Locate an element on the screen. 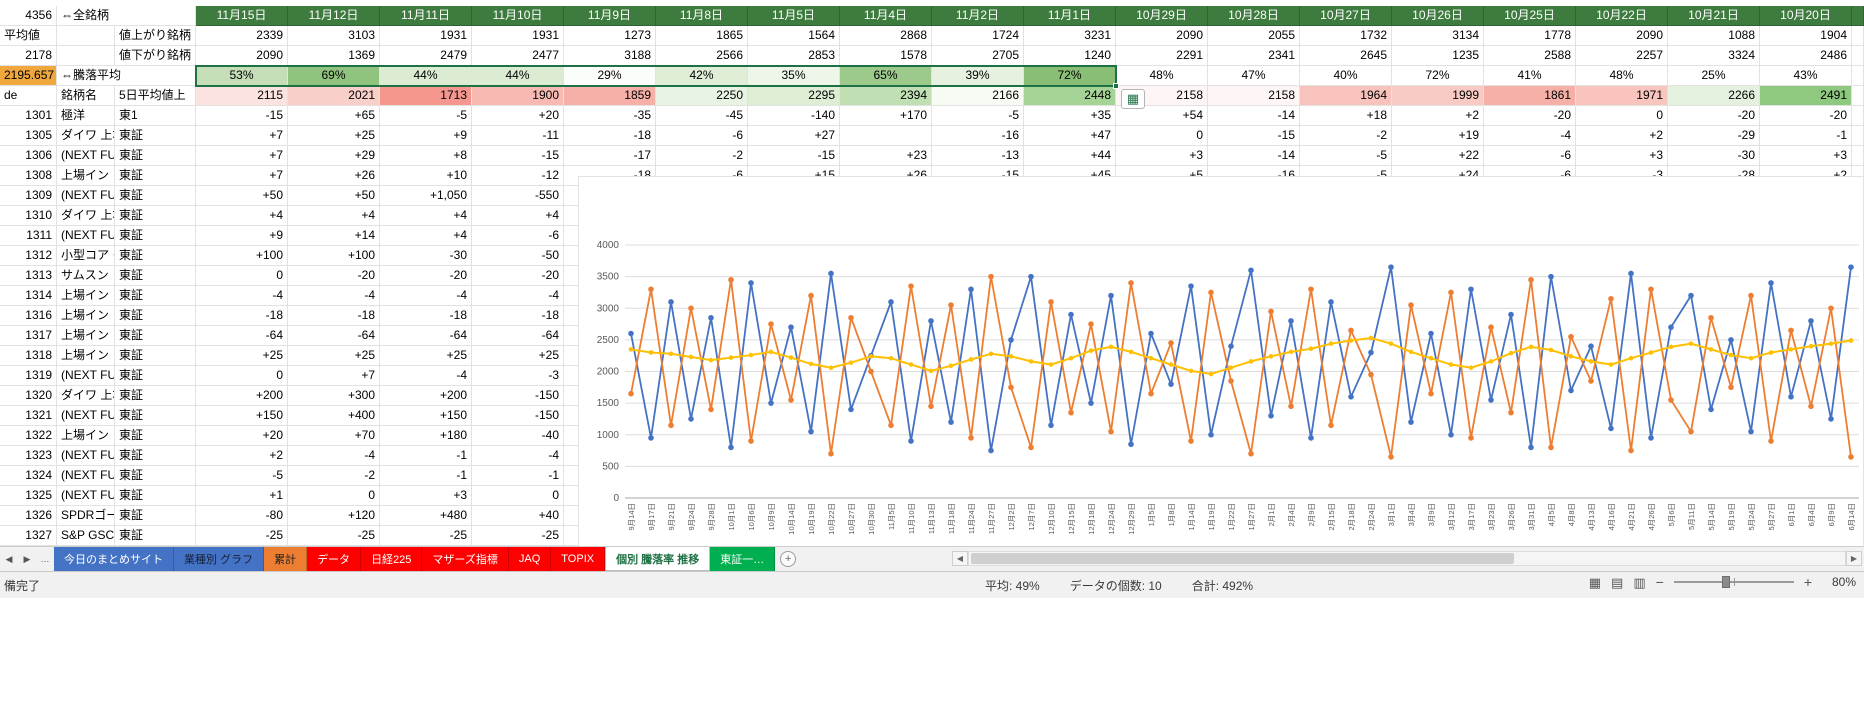 Image resolution: width=1864 pixels, height=717 pixels. sheet-tab-5: 日経225 is located at coordinates (392, 559).